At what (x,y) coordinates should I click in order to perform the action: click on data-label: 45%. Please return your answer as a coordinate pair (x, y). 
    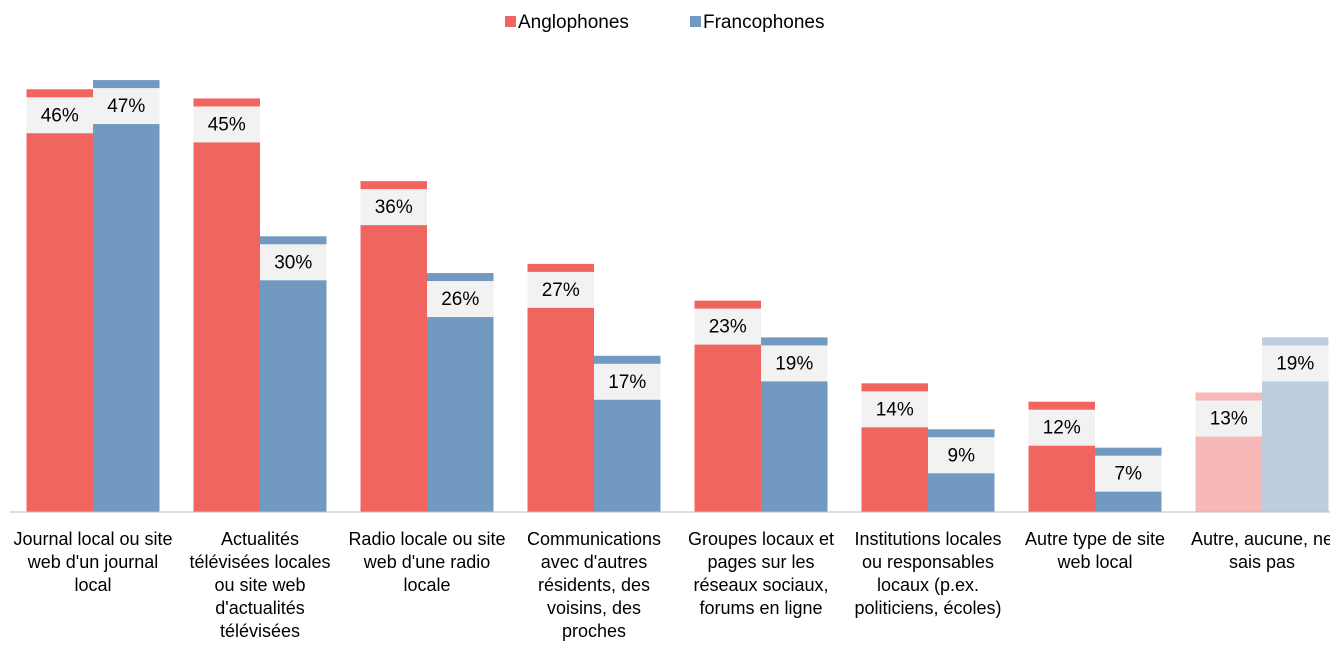
    Looking at the image, I should click on (227, 124).